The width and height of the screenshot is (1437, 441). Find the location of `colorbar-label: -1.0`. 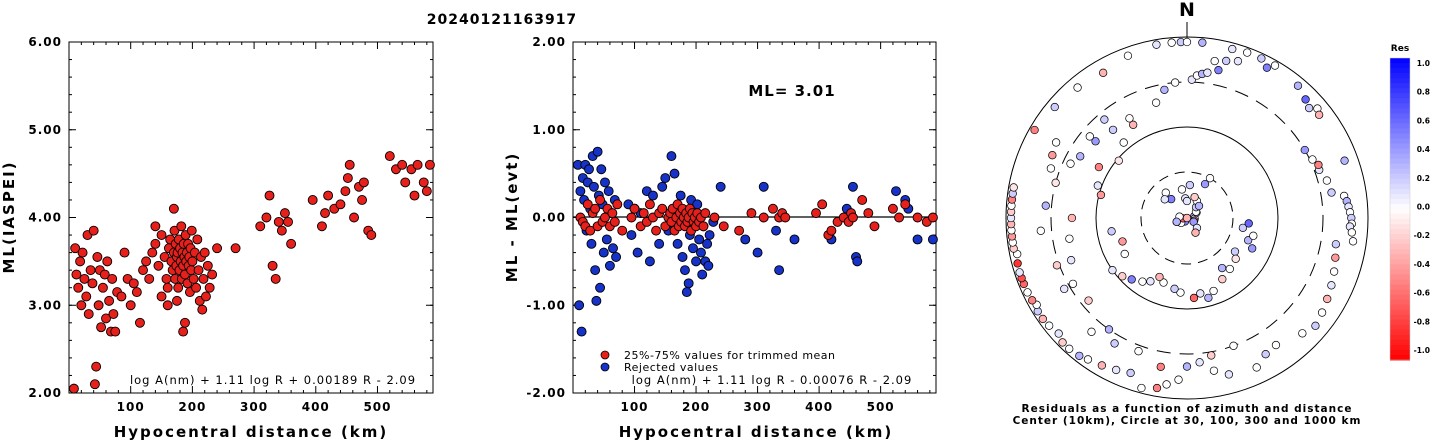

colorbar-label: -1.0 is located at coordinates (1422, 350).